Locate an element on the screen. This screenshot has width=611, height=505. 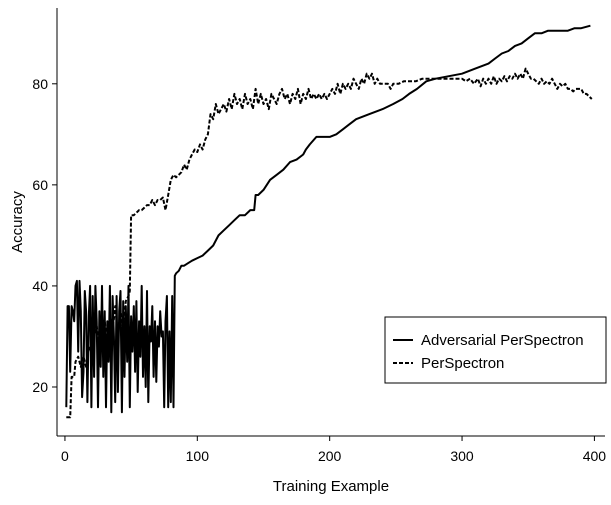
legend-box is located at coordinates (495, 350).